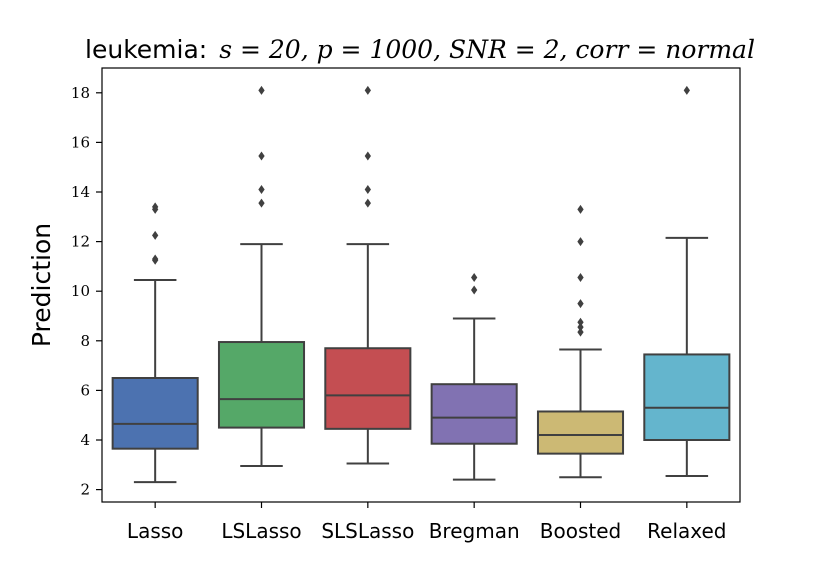 The image size is (822, 570). What do you see at coordinates (261, 385) in the screenshot?
I see `box-lslasso` at bounding box center [261, 385].